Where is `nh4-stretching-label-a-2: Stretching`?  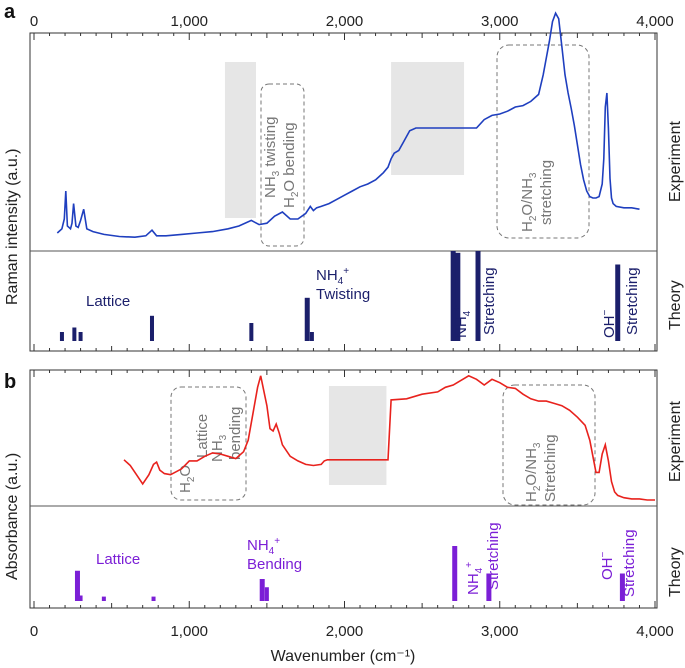
nh4-stretching-label-a-2: Stretching is located at coordinates (489, 301).